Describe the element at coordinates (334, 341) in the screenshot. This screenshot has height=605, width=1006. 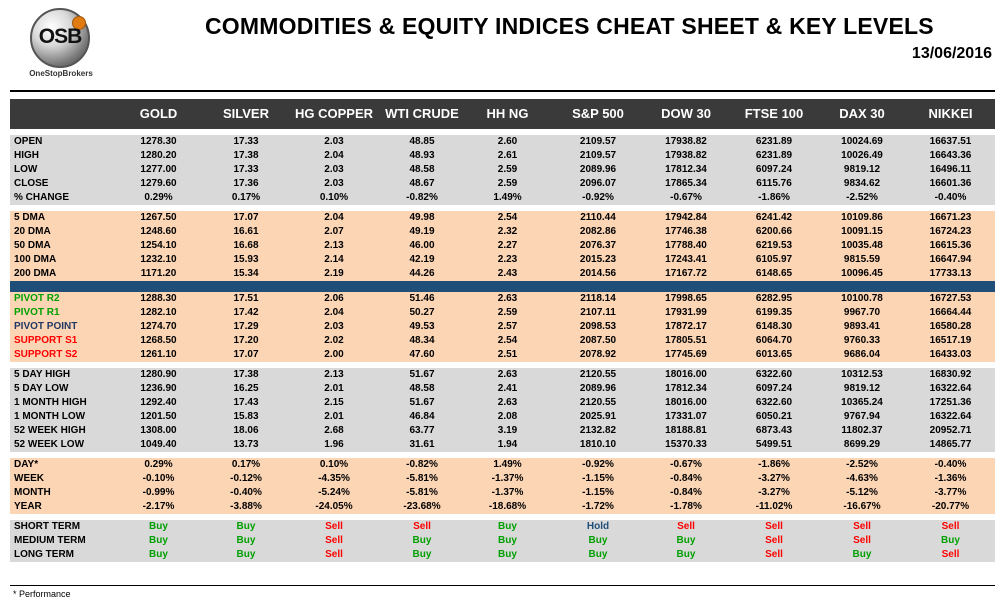
I see `value-cell: 2.02` at that location.